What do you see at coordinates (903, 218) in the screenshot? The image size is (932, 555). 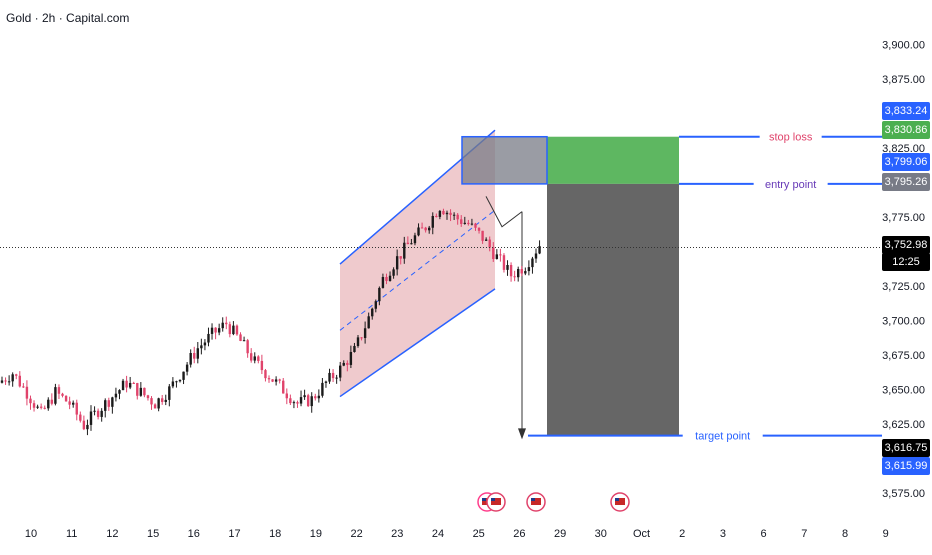 I see `price-tick-label: 3,775.00` at bounding box center [903, 218].